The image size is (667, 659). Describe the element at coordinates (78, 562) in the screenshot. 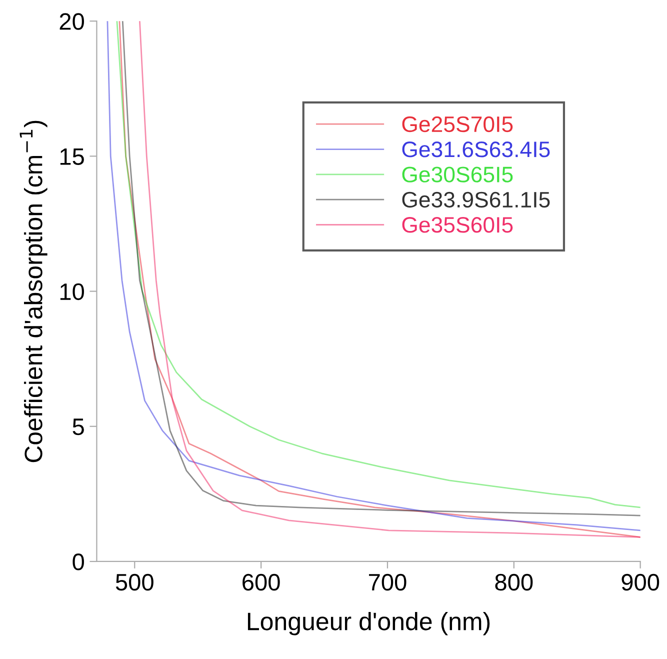

I see `y-tick-label: 0` at that location.